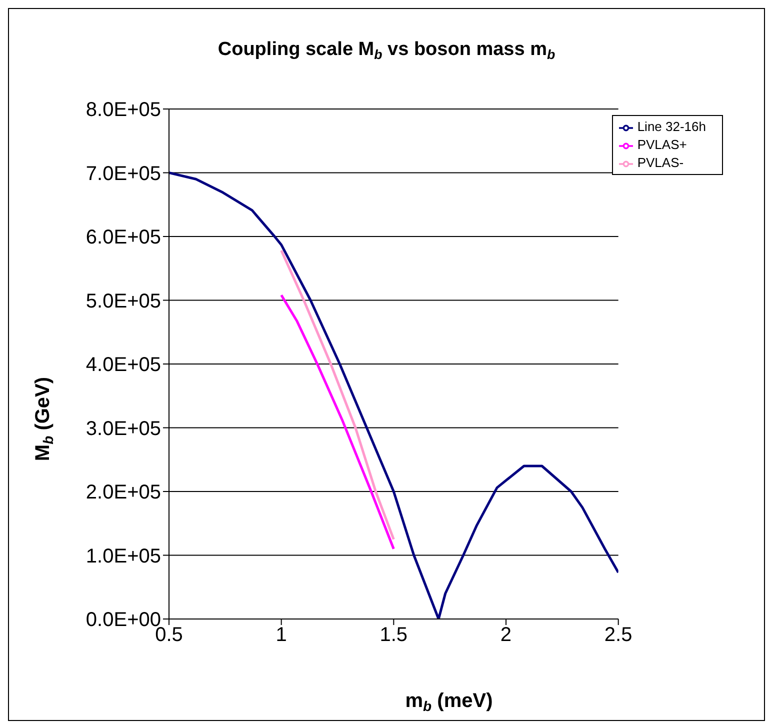 The width and height of the screenshot is (771, 727). Describe the element at coordinates (123, 301) in the screenshot. I see `y-tick-label: 5.0E+05` at that location.